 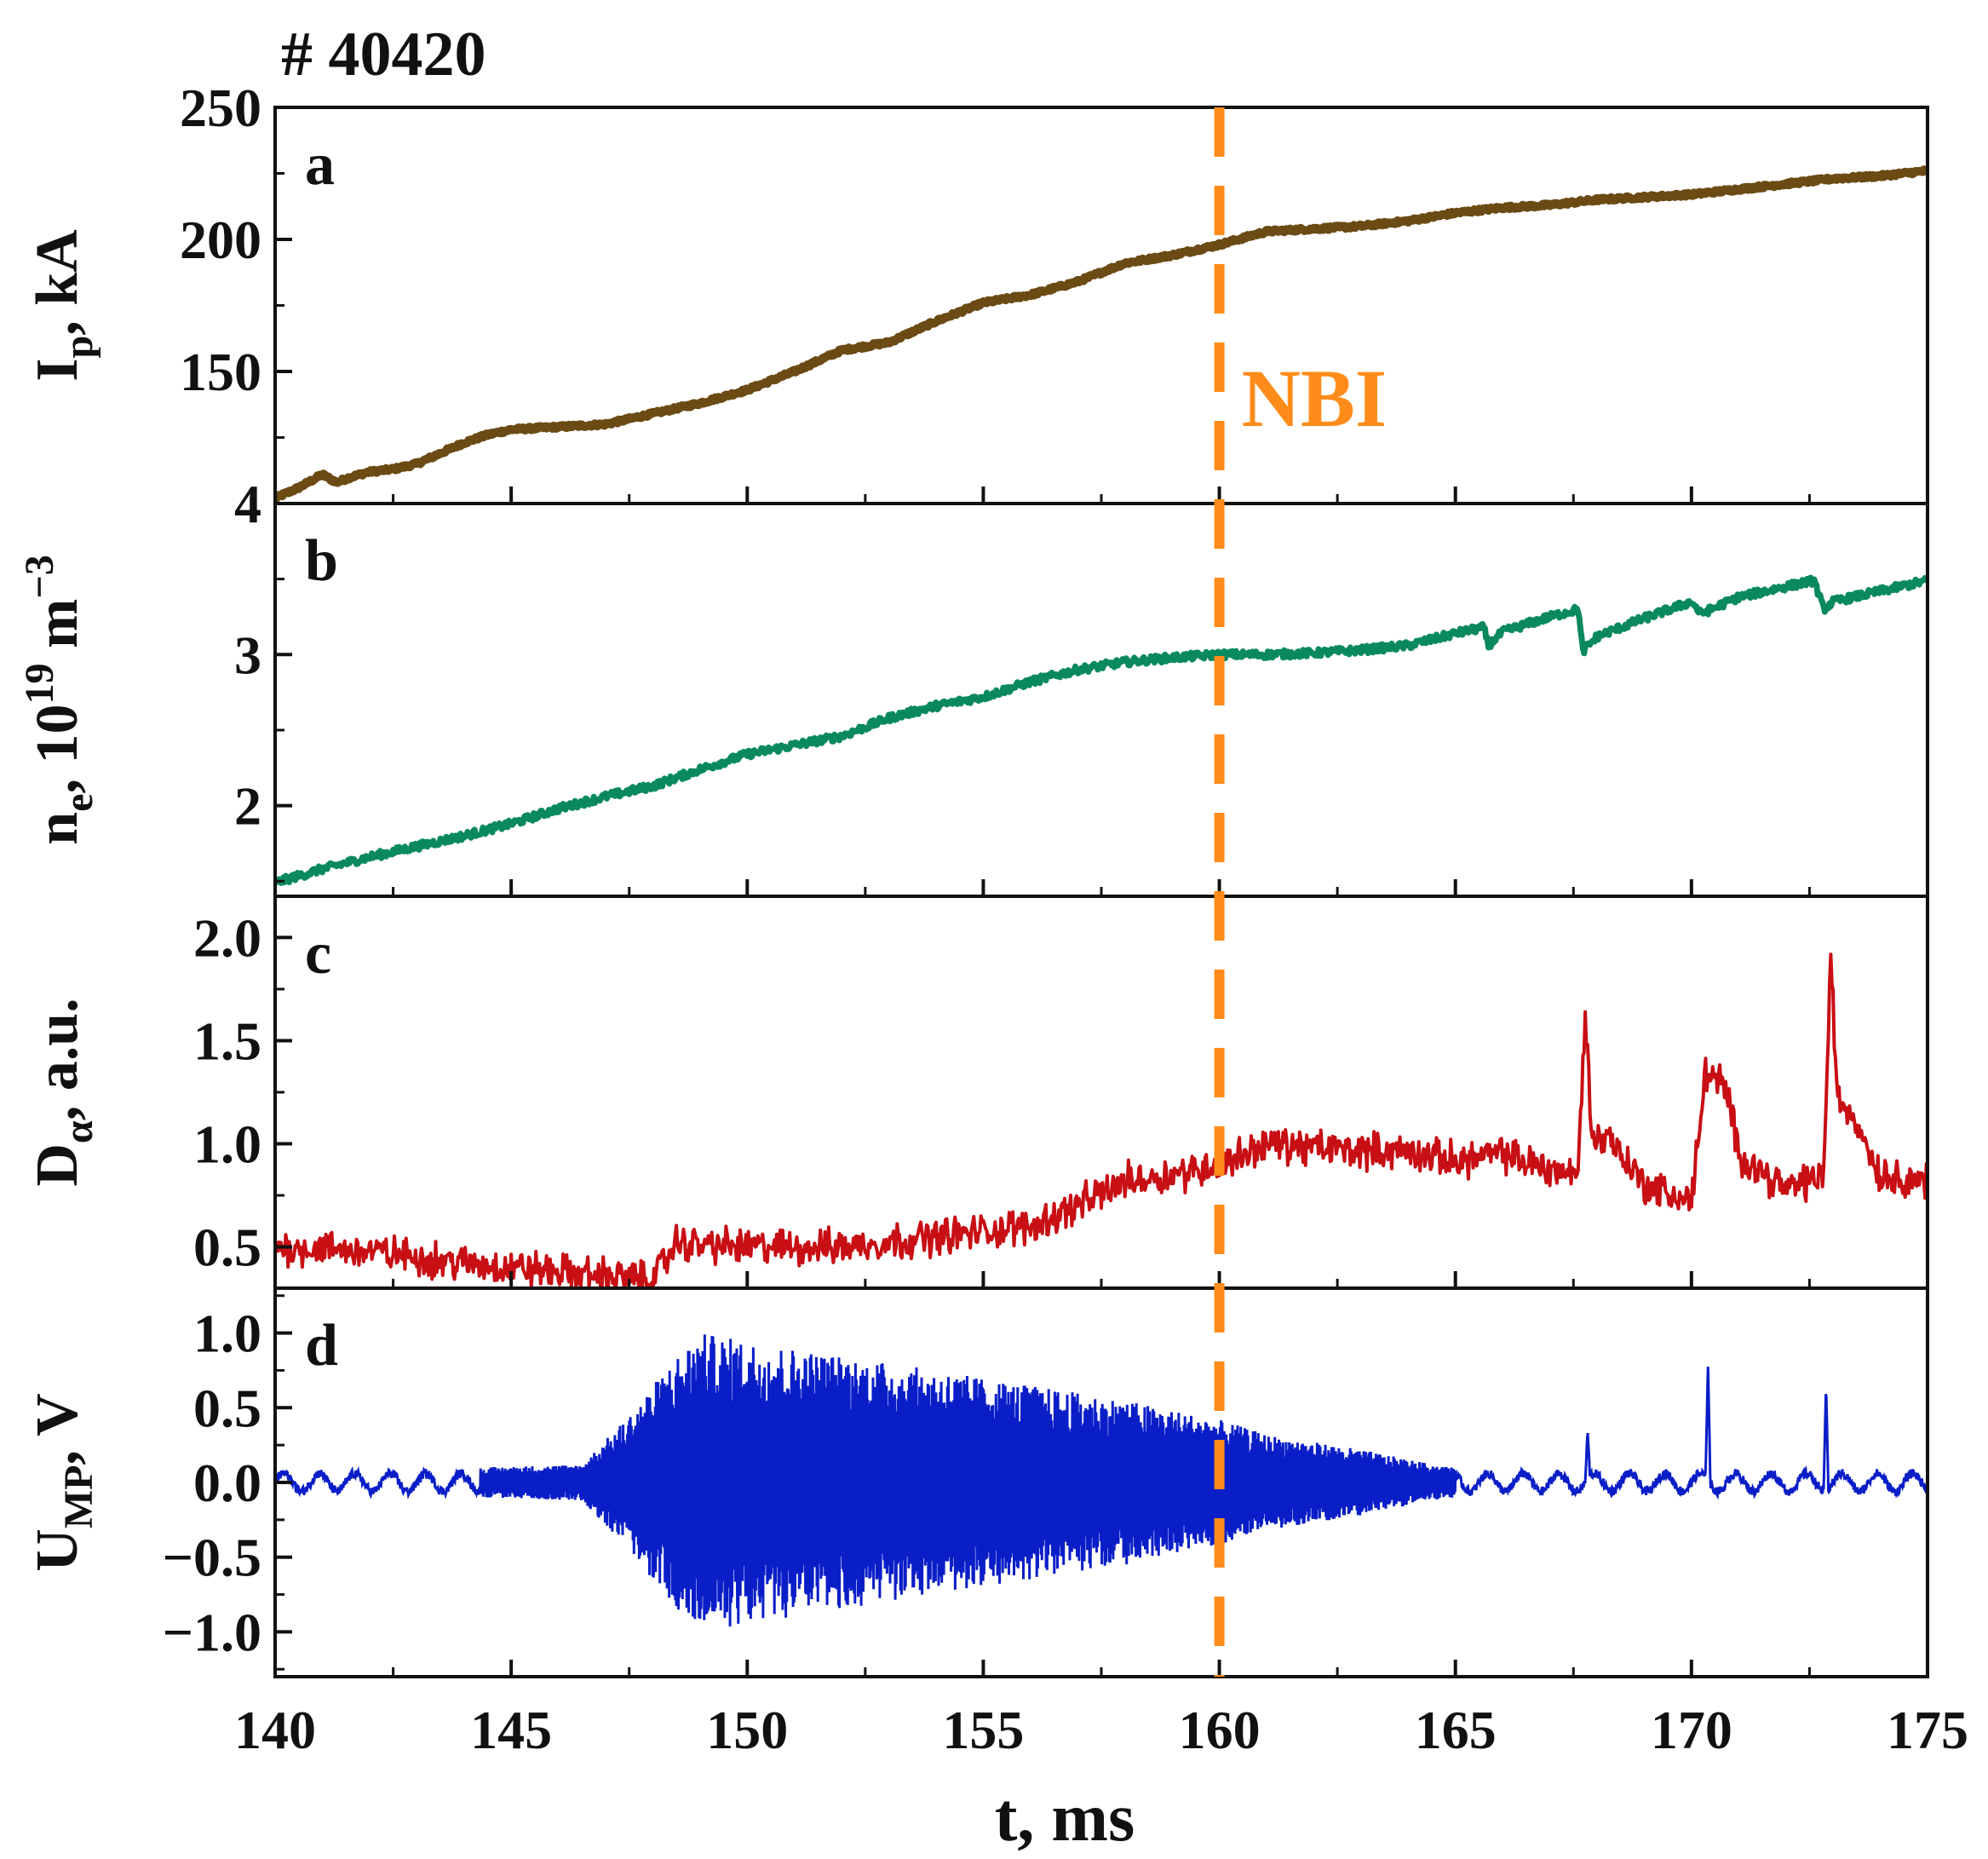 I want to click on y-axis-title-d: UMP, V, so click(x=63, y=1482).